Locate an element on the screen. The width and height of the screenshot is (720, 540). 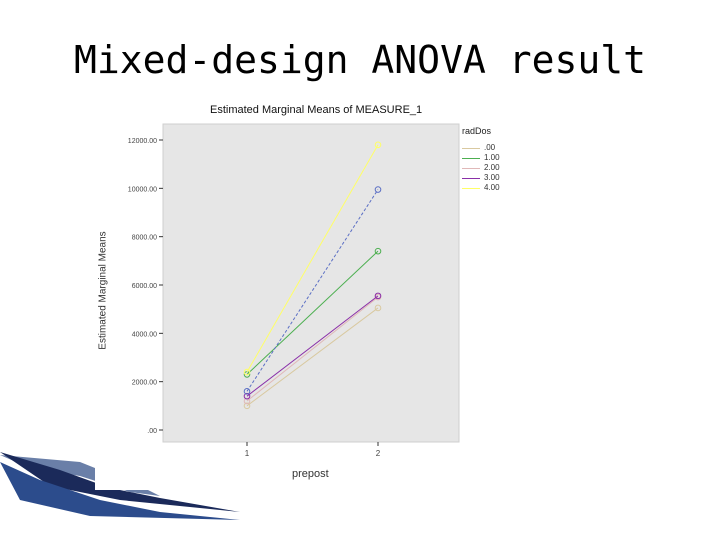
legend-label: 3.00 is located at coordinates (492, 177).